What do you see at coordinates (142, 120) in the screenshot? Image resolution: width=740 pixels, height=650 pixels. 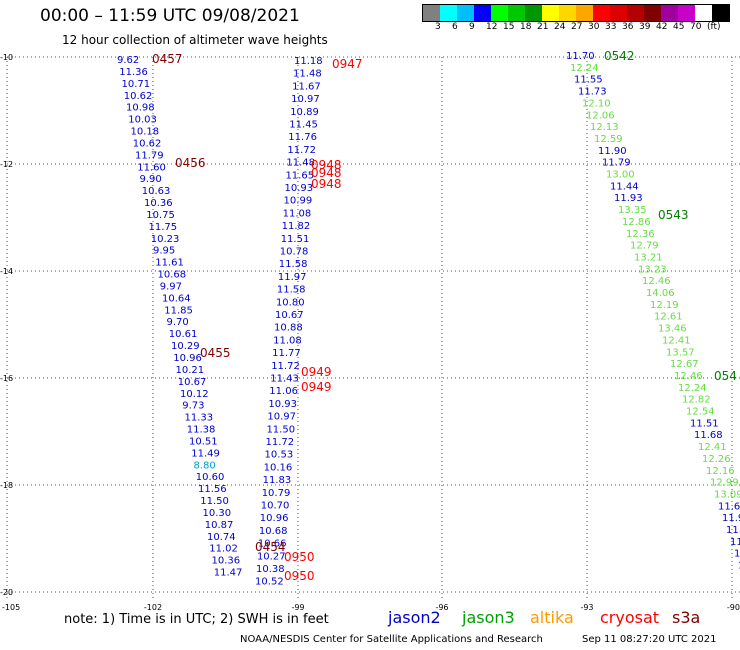 I see `wave-height-value: 10.03` at bounding box center [142, 120].